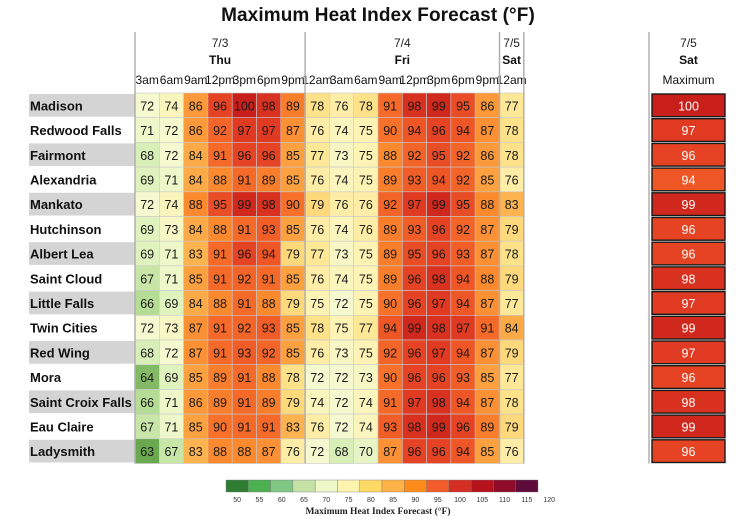  I want to click on heat-value: 75, so click(366, 353).